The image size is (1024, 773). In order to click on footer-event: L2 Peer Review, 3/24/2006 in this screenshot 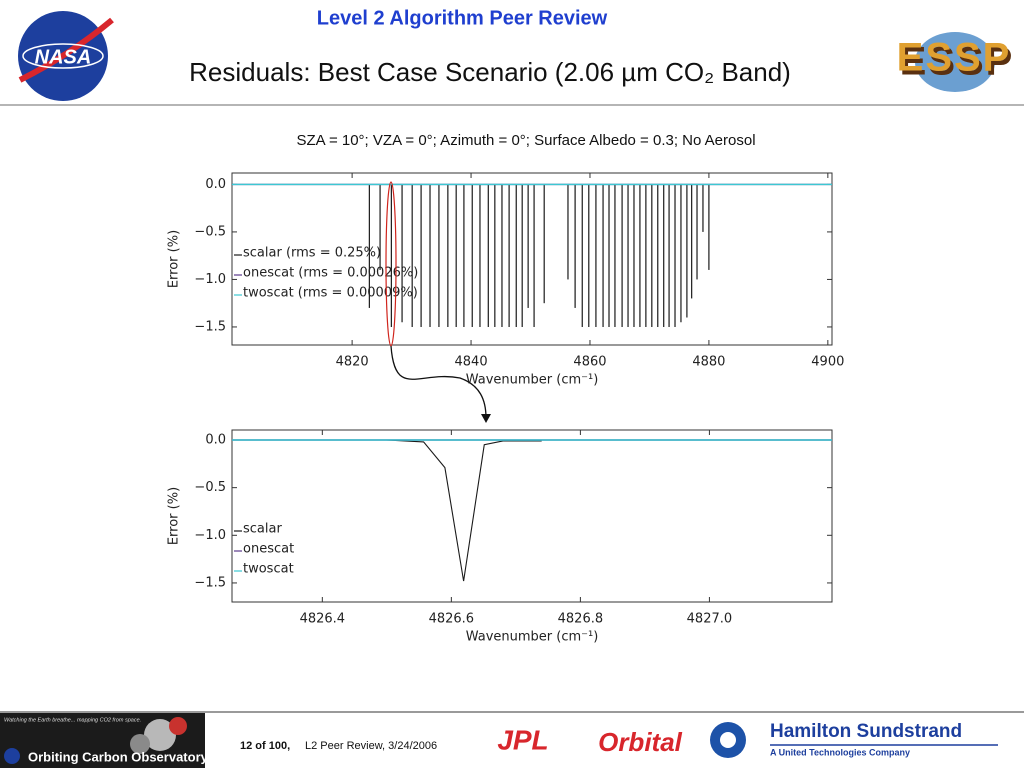, I will do `click(371, 746)`.